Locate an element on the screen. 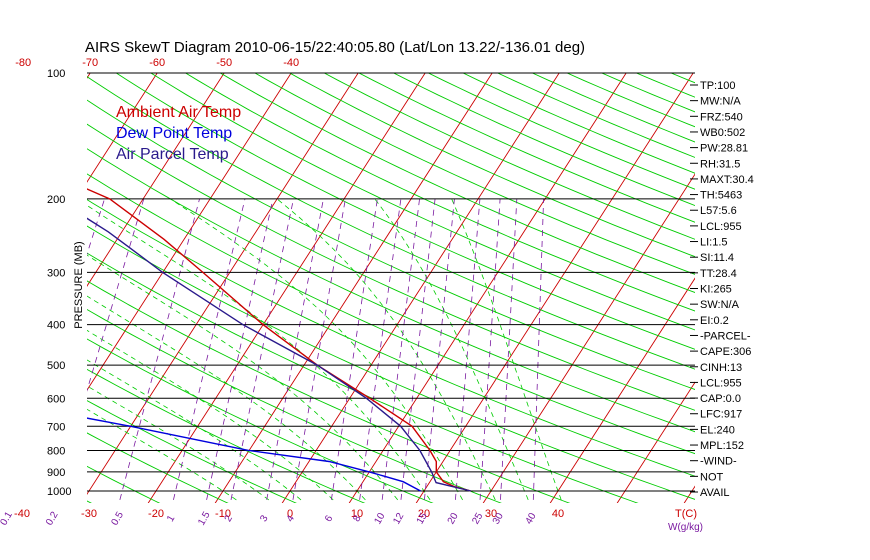  bottom-temp-tick-label: 10 is located at coordinates (357, 514).